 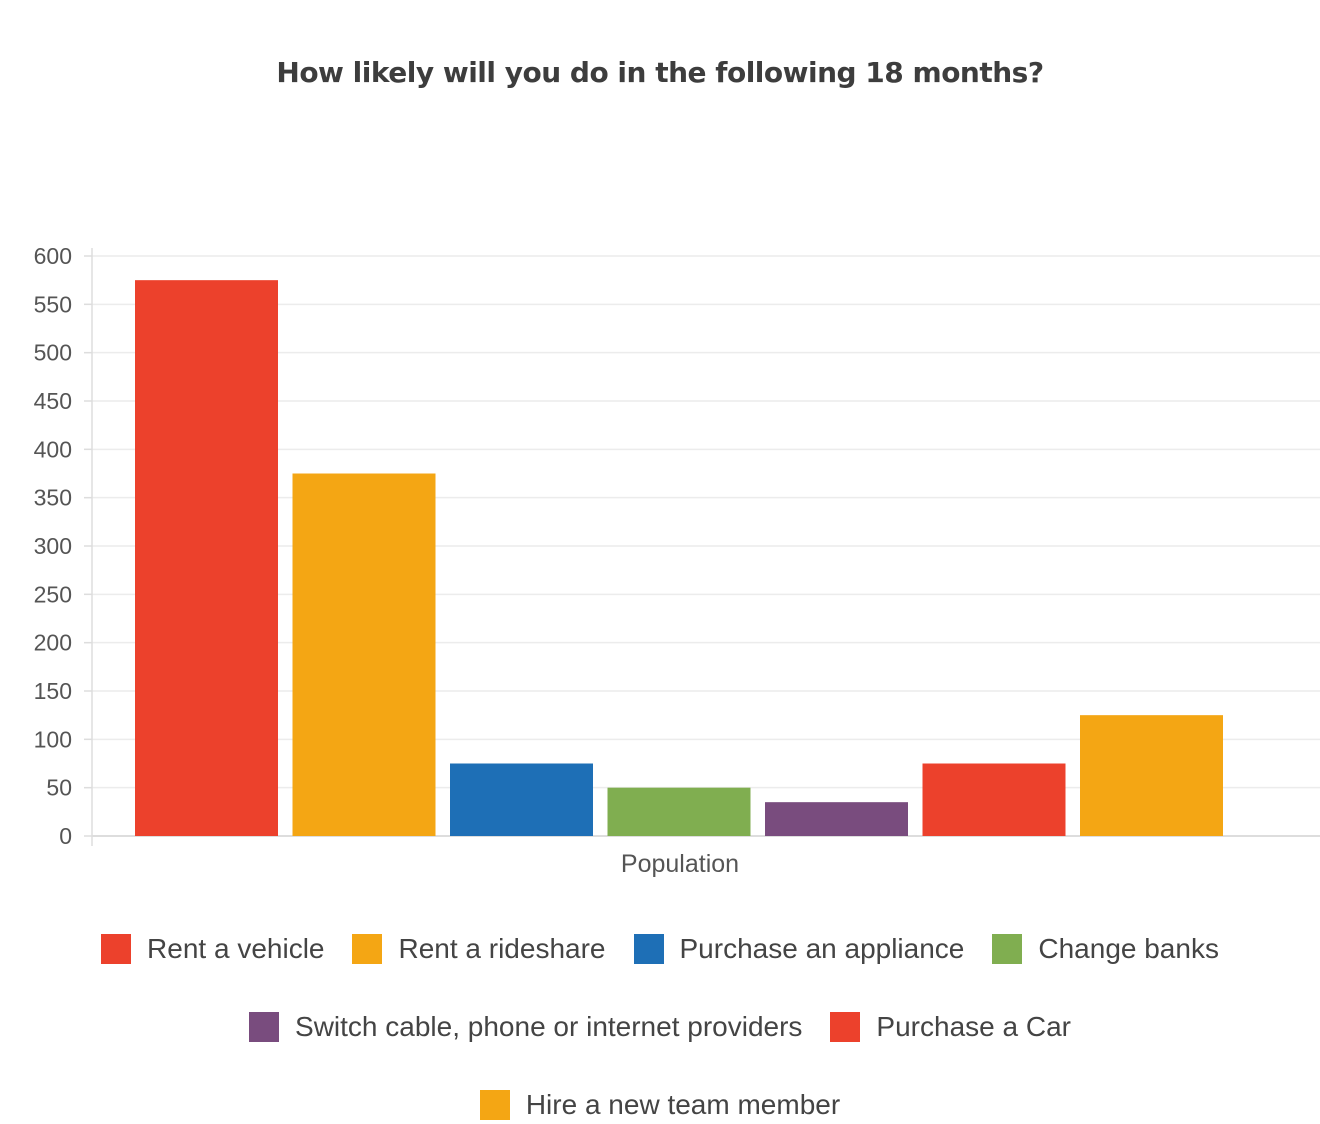 What do you see at coordinates (836, 819) in the screenshot?
I see `bar-switch-cable-phone-or-internet-providers` at bounding box center [836, 819].